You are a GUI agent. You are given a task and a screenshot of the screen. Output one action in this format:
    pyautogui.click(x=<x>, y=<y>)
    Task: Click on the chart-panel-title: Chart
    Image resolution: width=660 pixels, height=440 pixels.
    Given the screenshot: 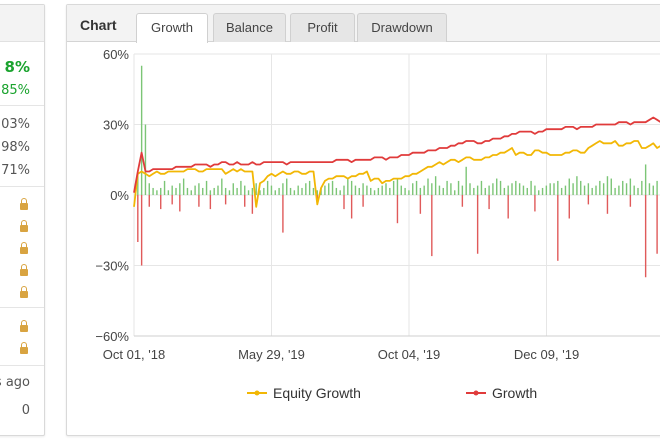 What is the action you would take?
    pyautogui.click(x=98, y=25)
    